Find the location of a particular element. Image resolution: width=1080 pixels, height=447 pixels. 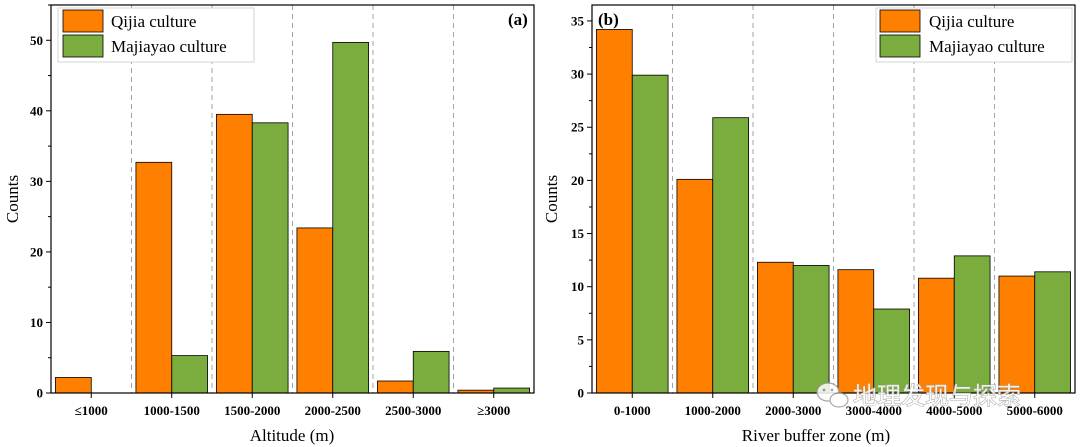

y-tick-label: 25 is located at coordinates (578, 127).